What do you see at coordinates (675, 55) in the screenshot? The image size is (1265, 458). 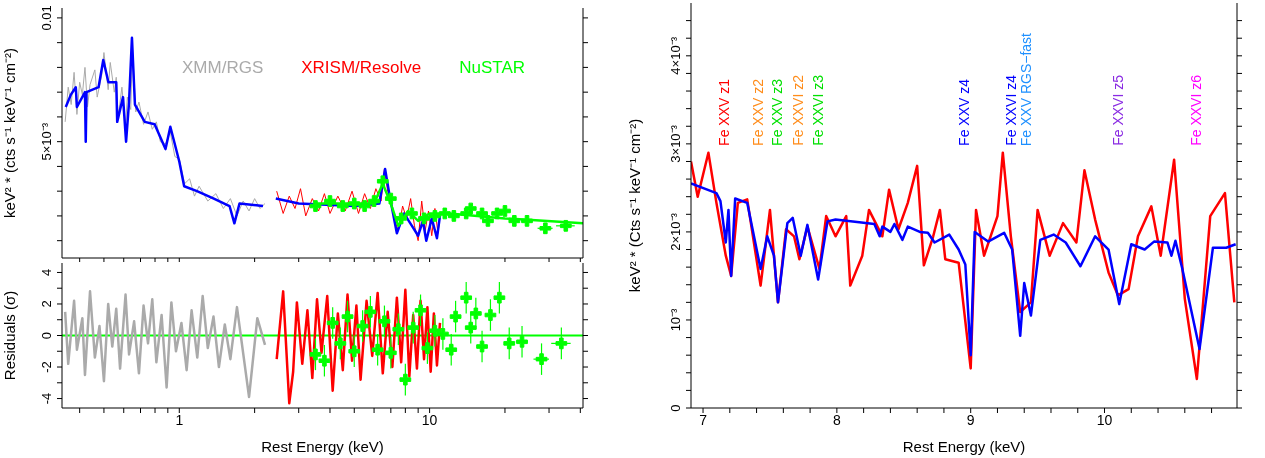 I see `y-tick-label: 4×10⁻³` at bounding box center [675, 55].